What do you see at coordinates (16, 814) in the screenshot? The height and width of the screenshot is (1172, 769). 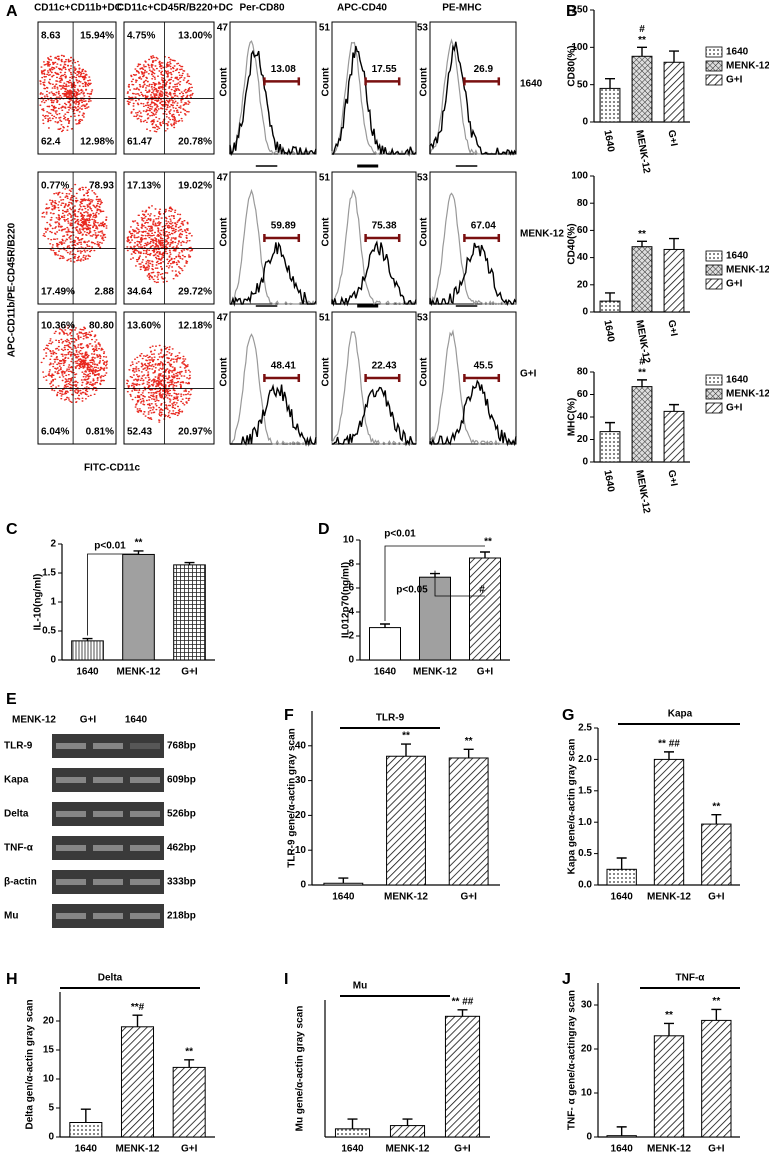 I see `gene-label: Delta` at bounding box center [16, 814].